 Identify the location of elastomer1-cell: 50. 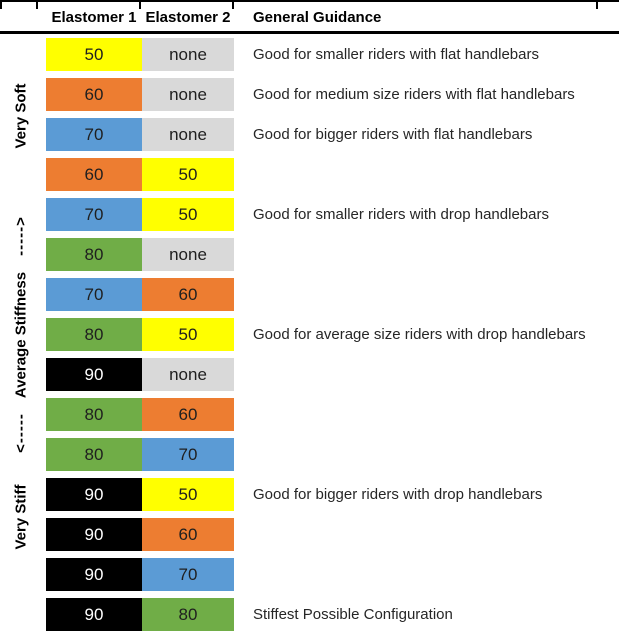
(94, 54).